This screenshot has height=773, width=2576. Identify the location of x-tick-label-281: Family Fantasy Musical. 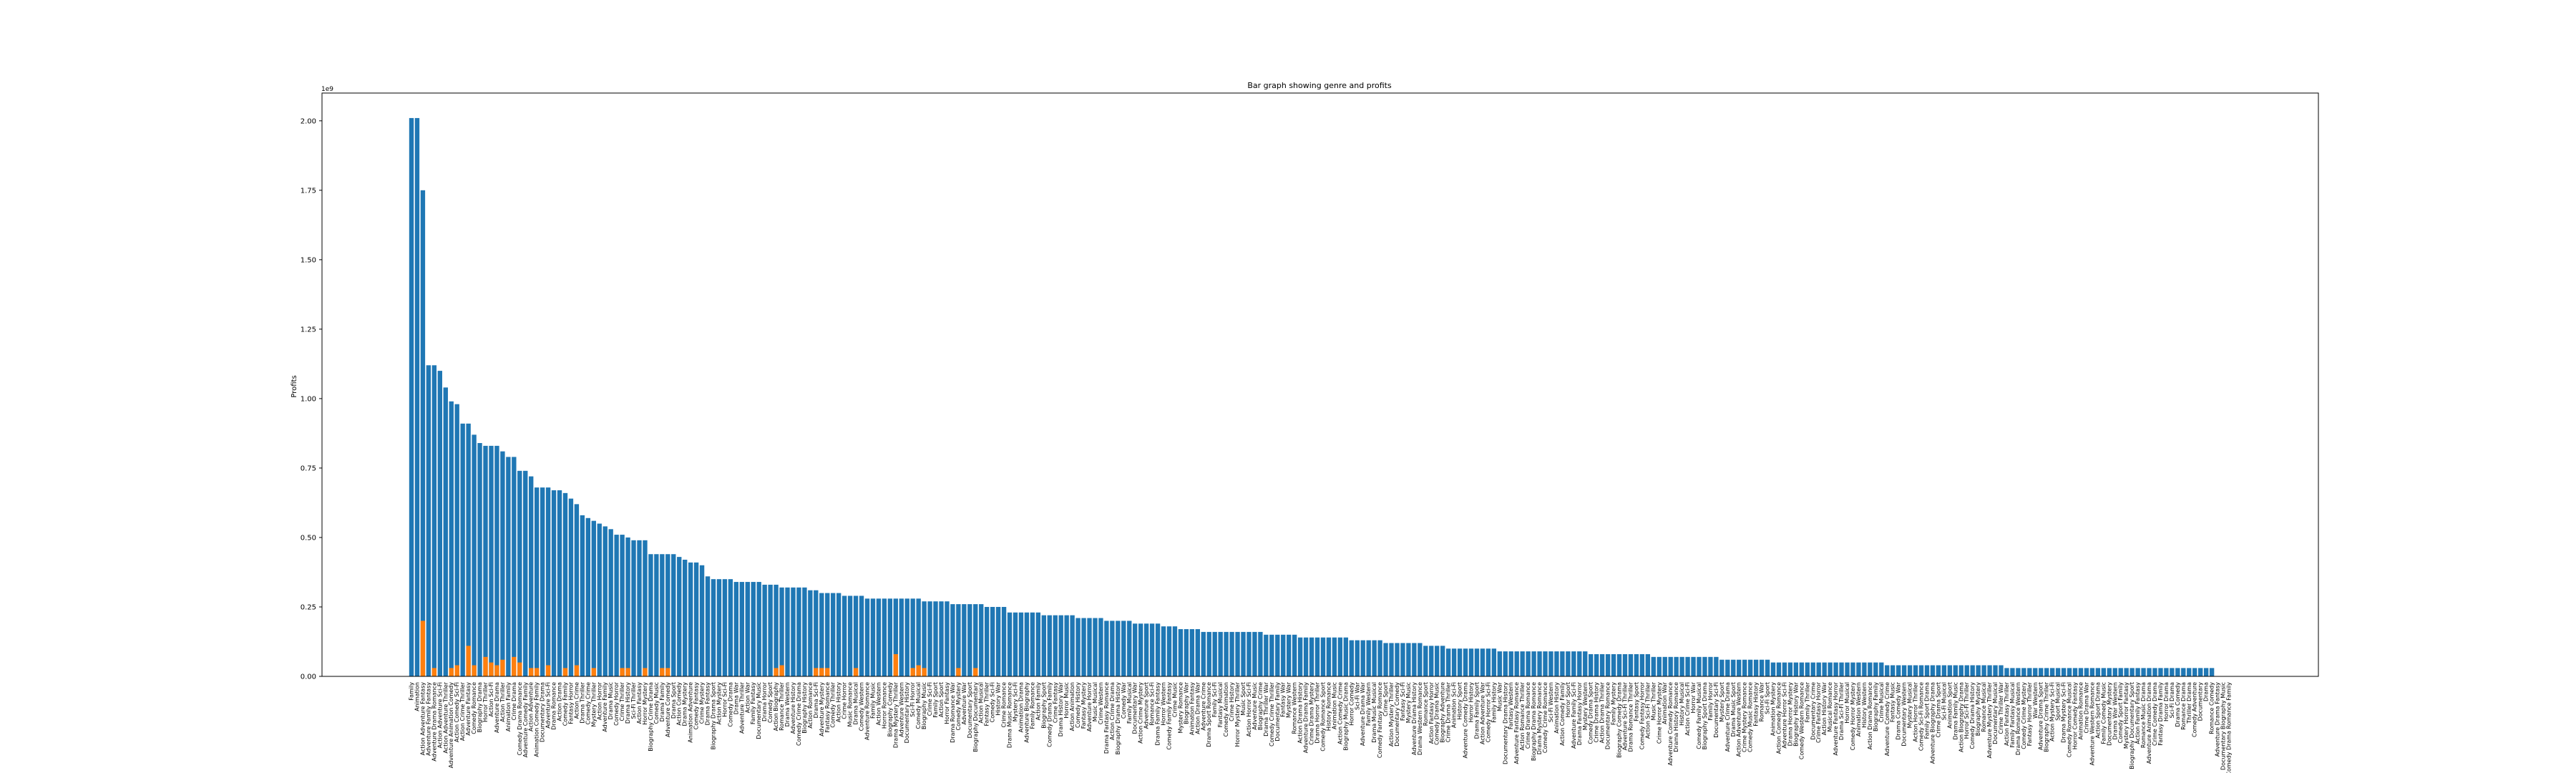
(2012, 715).